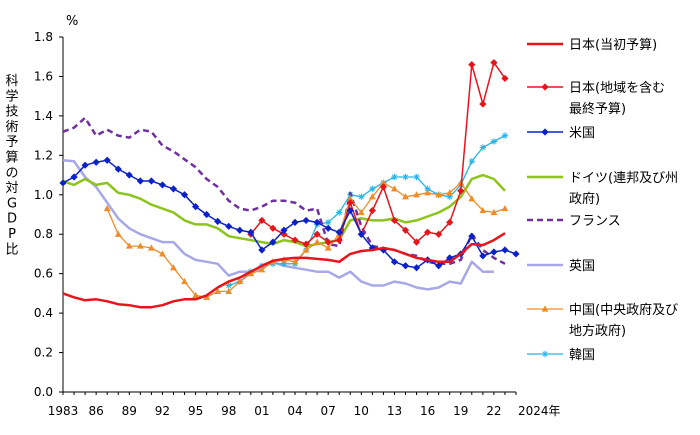 The image size is (700, 435). What do you see at coordinates (561, 266) in the screenshot?
I see `legend-item: 英国` at bounding box center [561, 266].